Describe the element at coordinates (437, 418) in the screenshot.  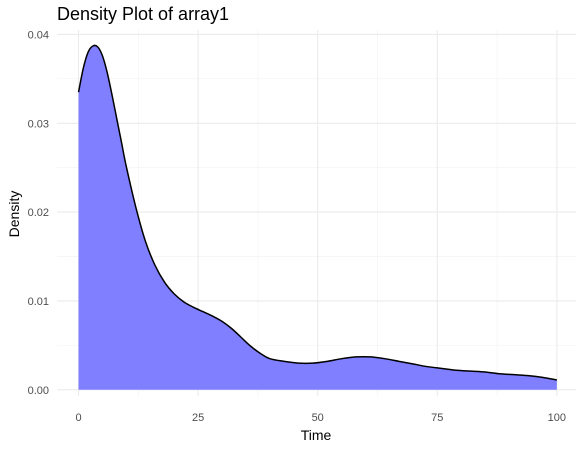
I see `x-tick-label: 75` at that location.